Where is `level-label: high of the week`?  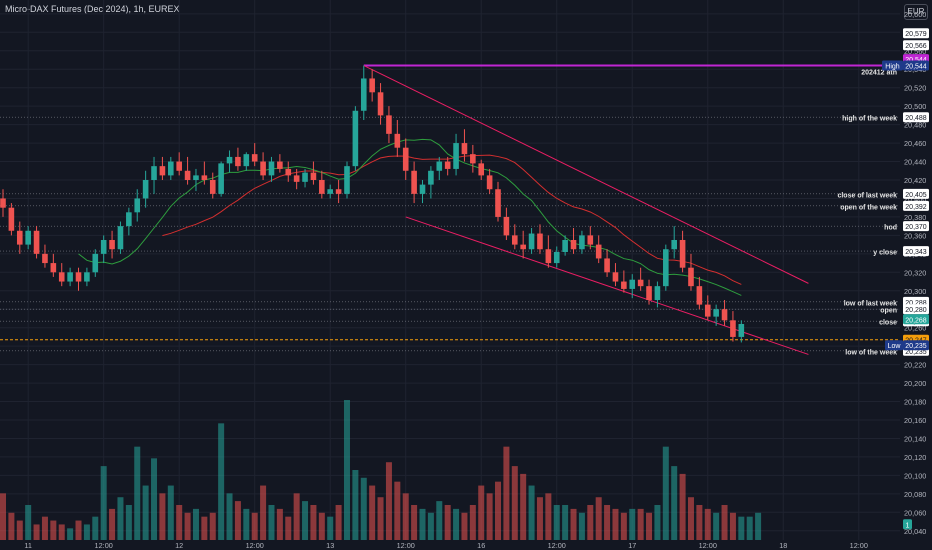 level-label: high of the week is located at coordinates (869, 119).